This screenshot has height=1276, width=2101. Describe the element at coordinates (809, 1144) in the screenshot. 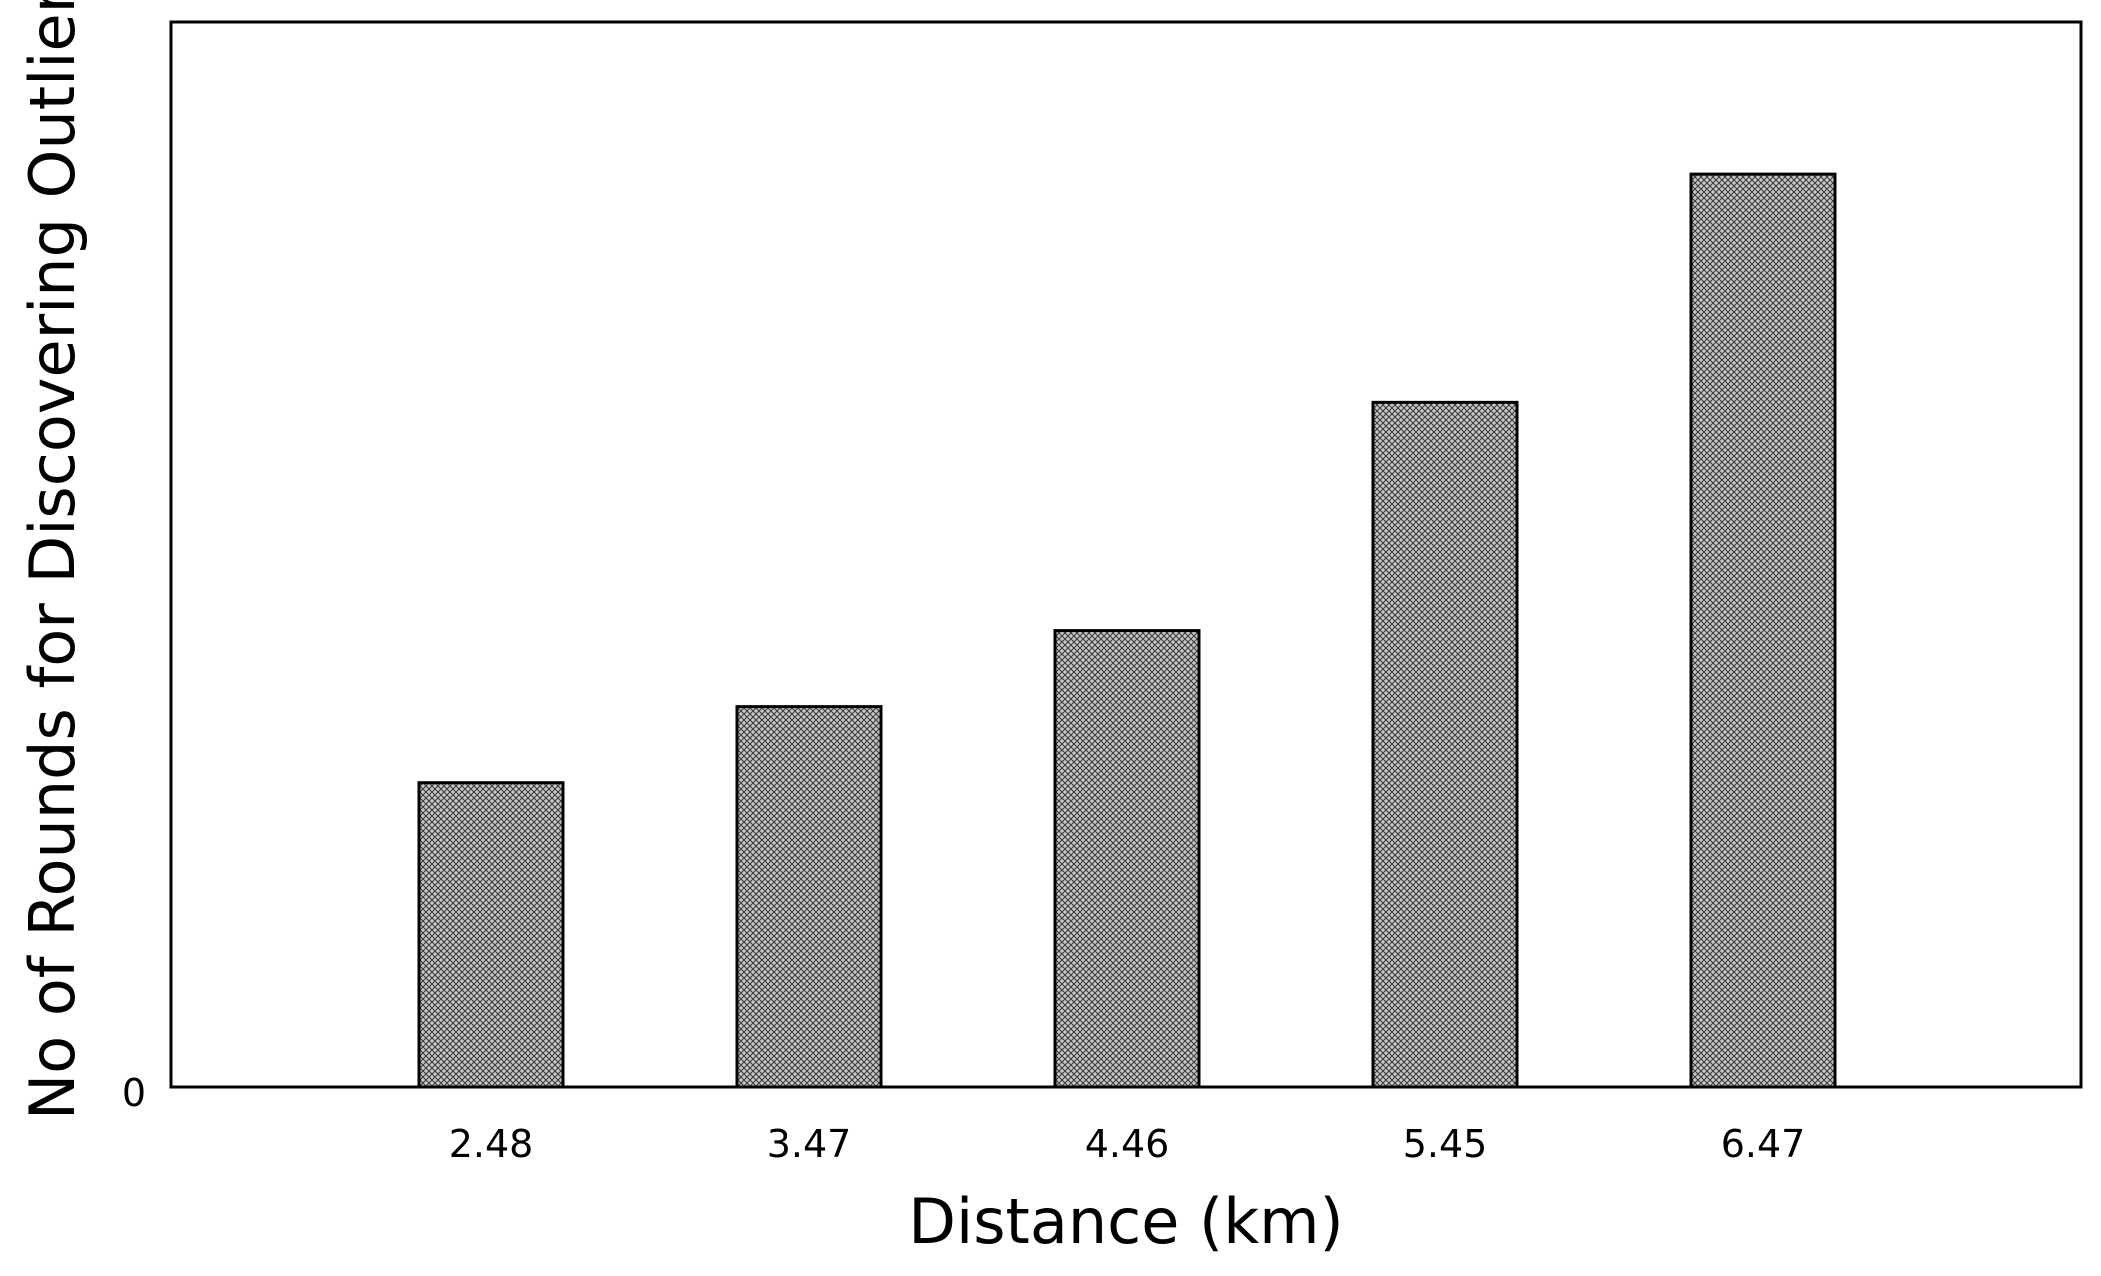

I see `x-tick-label-3.47: 3.47` at that location.